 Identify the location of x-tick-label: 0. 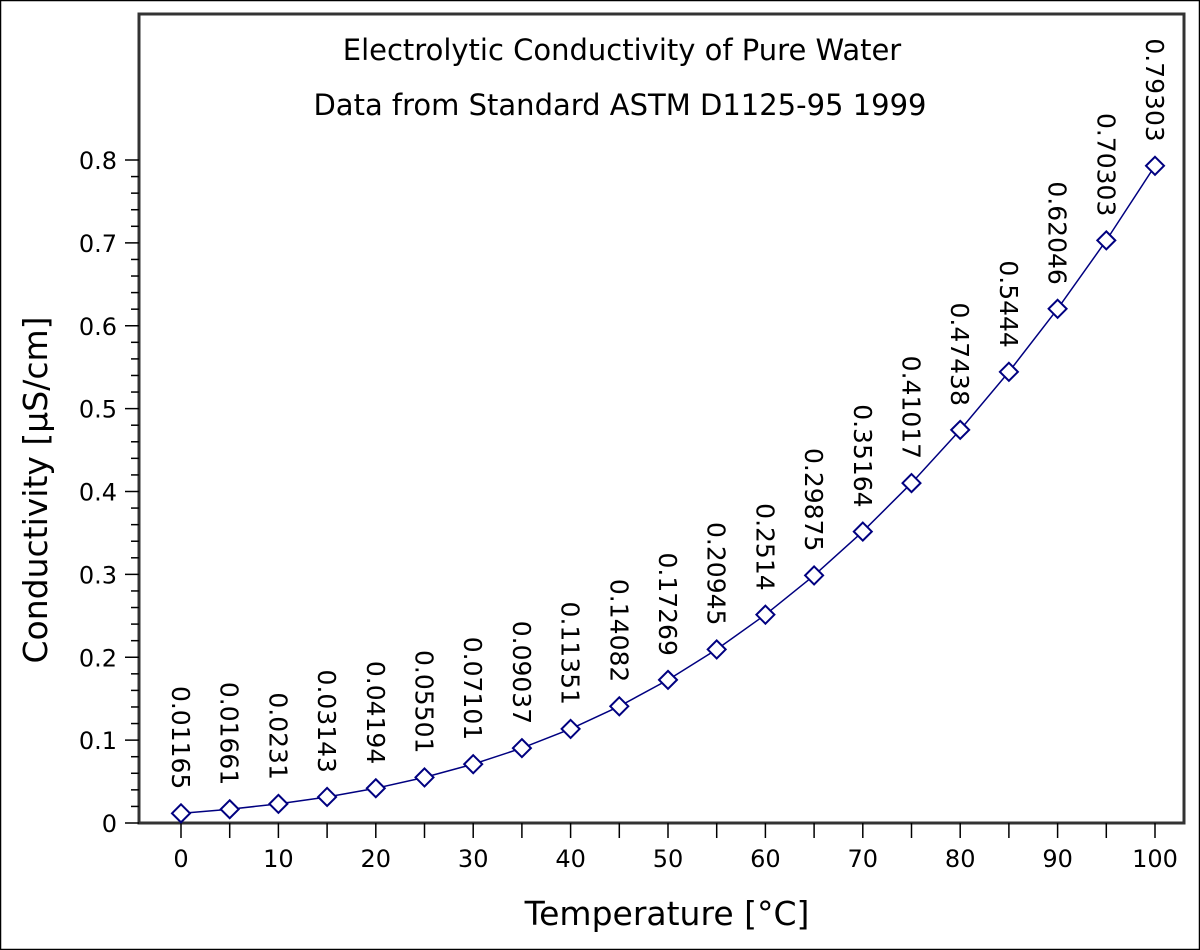
(180, 859).